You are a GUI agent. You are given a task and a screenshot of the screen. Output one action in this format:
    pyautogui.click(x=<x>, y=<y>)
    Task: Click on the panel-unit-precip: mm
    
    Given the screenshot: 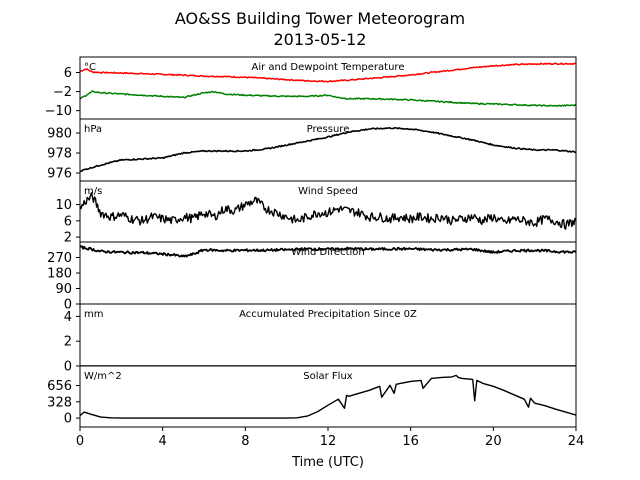 What is the action you would take?
    pyautogui.click(x=93, y=314)
    